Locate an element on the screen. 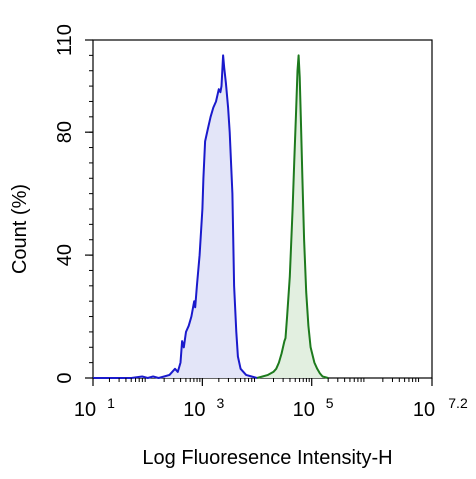 This screenshot has width=476, height=479. x-axis-title: Log Fluoresence Intensity-H is located at coordinates (267, 458).